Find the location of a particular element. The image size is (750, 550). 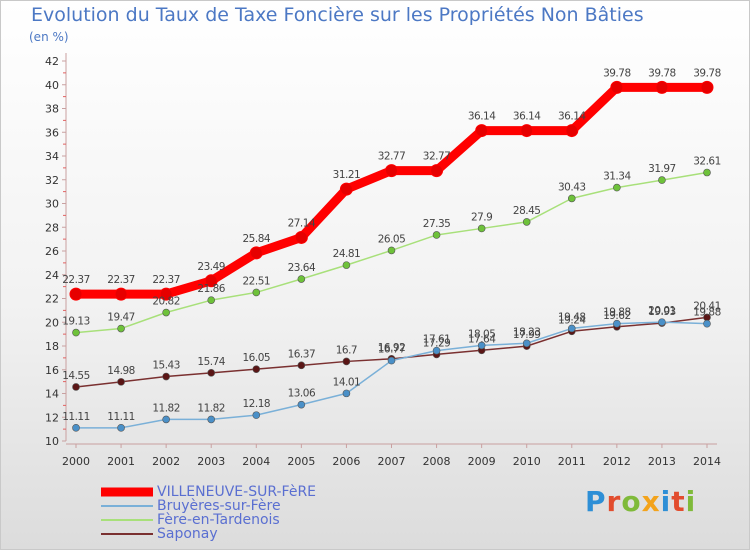

data-label: 16.77 is located at coordinates (392, 350).